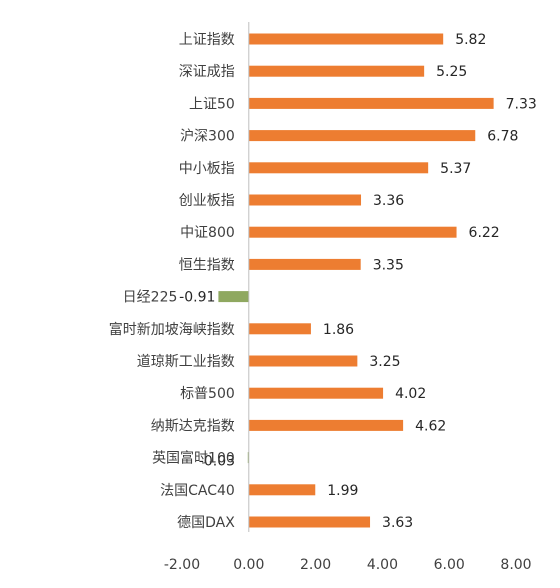 Image resolution: width=560 pixels, height=588 pixels. What do you see at coordinates (430, 426) in the screenshot?
I see `value-label: 4.62` at bounding box center [430, 426].